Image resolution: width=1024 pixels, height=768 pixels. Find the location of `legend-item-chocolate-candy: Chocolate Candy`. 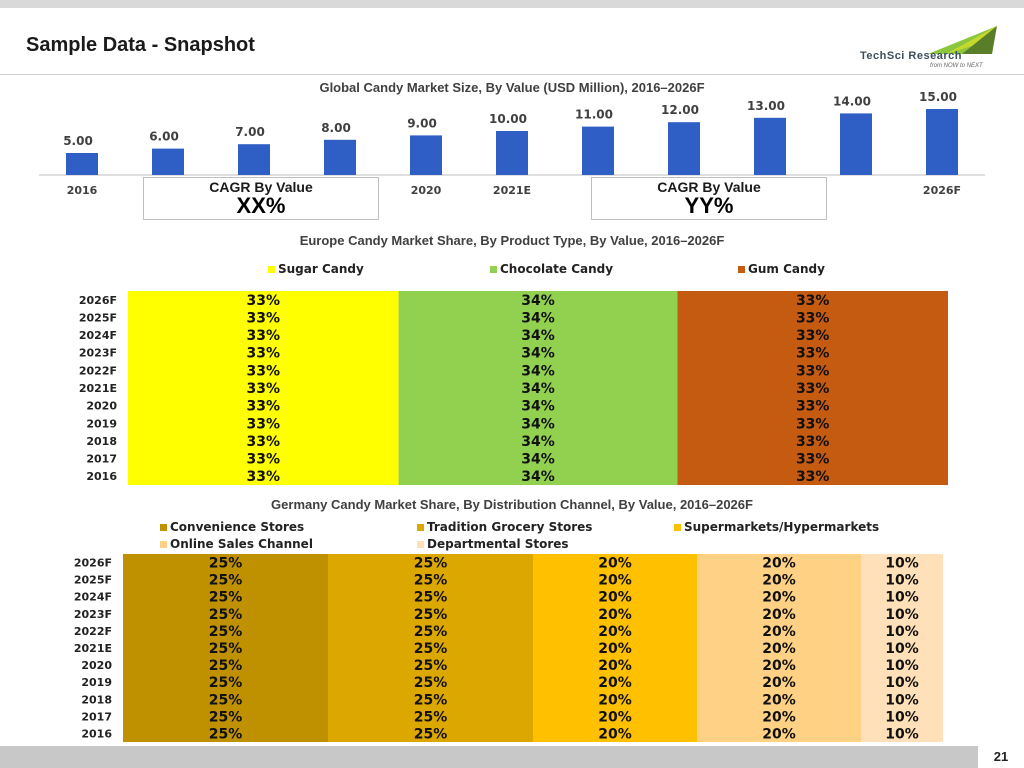

legend-item-chocolate-candy: Chocolate Candy is located at coordinates (551, 269).